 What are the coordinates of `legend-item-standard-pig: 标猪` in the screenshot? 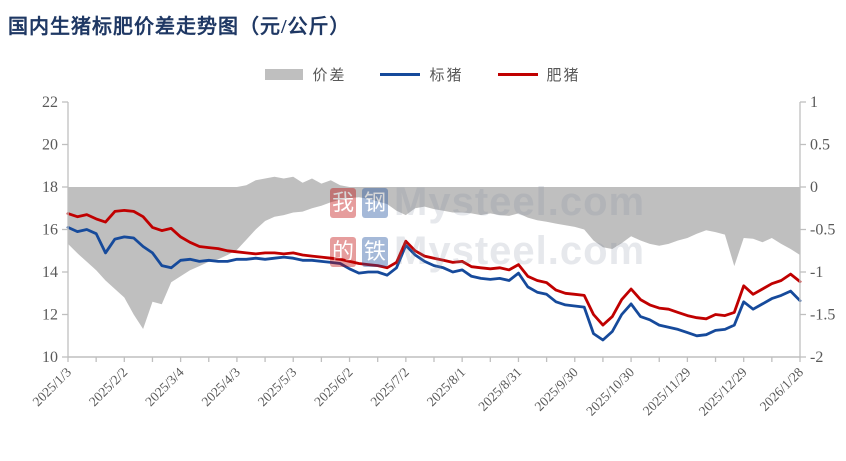 It's located at (421, 74).